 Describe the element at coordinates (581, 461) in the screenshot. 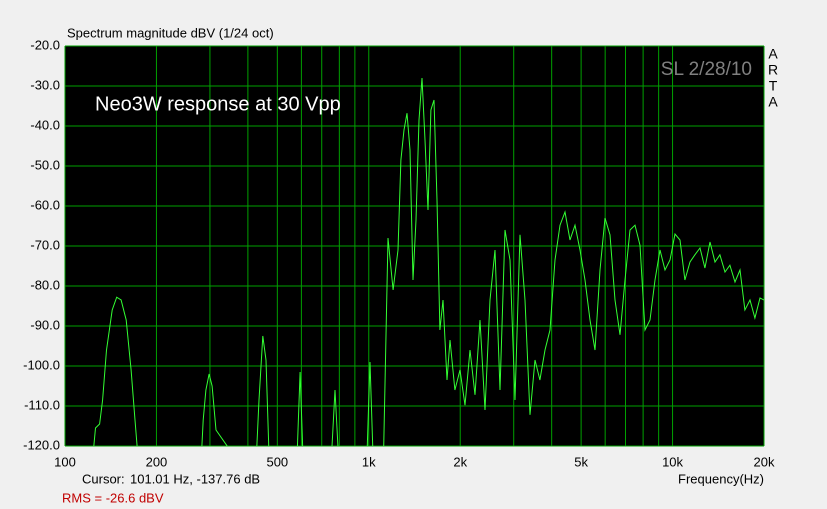

I see `x-tick-label: 5k` at that location.